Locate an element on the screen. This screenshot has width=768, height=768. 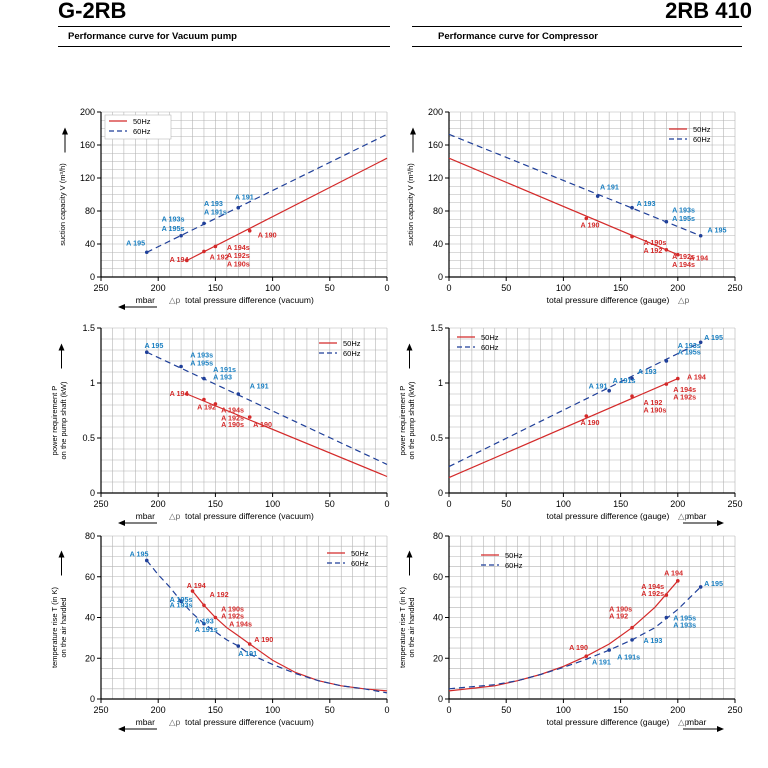
y-tick-label: 60 is located at coordinates (438, 577).